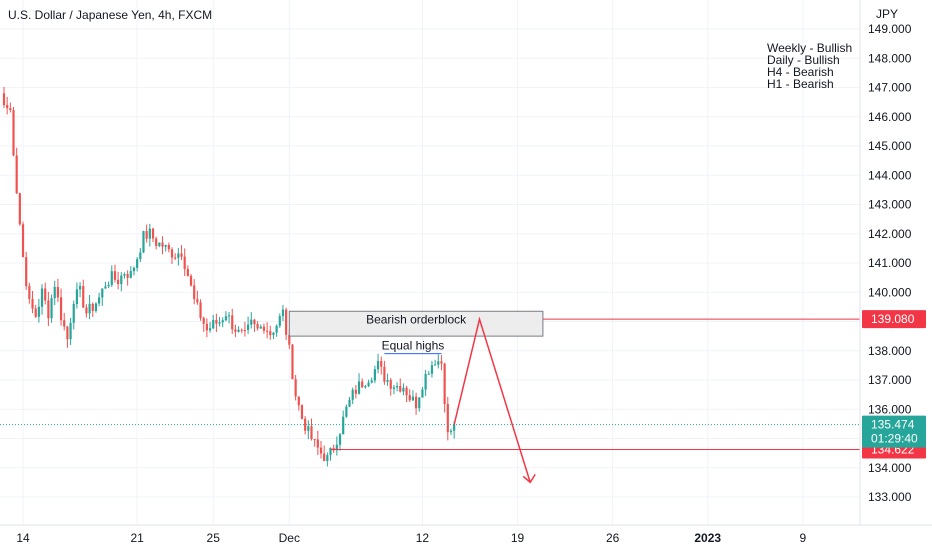 This screenshot has height=550, width=932. I want to click on price-tick-label: 149.000, so click(890, 29).